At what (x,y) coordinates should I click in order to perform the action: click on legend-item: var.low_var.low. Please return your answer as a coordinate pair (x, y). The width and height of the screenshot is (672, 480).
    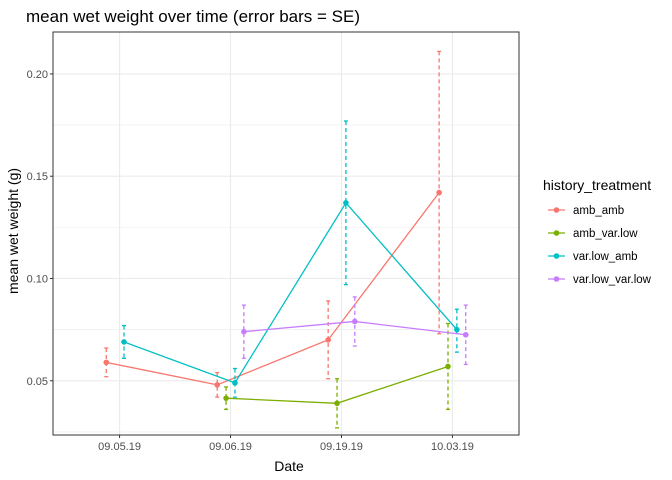
    Looking at the image, I should click on (600, 280).